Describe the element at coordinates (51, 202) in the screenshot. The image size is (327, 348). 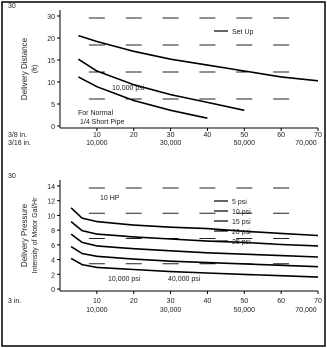
I see `y-tick-label: 12` at that location.